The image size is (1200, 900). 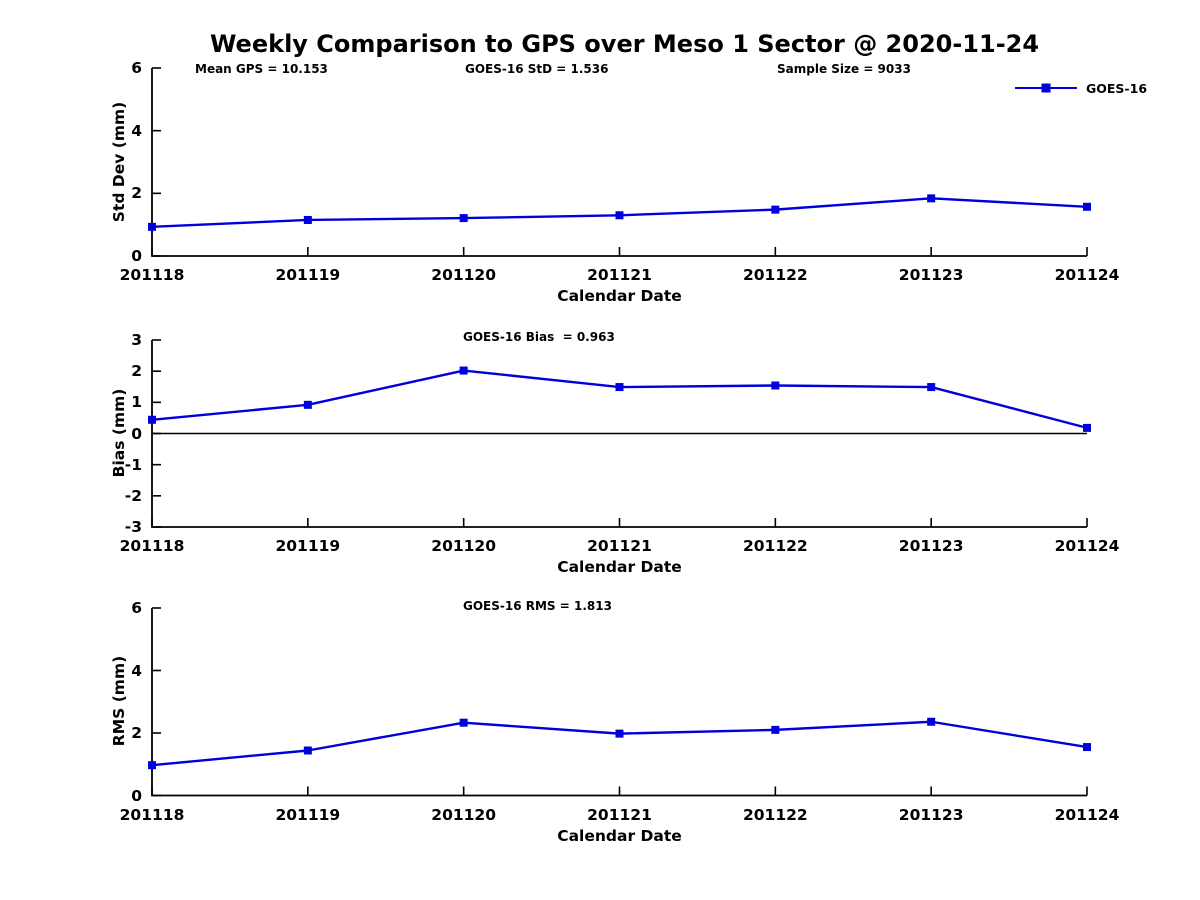 What do you see at coordinates (537, 606) in the screenshot?
I see `annotation-goes16-rms: GOES-16 RMS = 1.813` at bounding box center [537, 606].